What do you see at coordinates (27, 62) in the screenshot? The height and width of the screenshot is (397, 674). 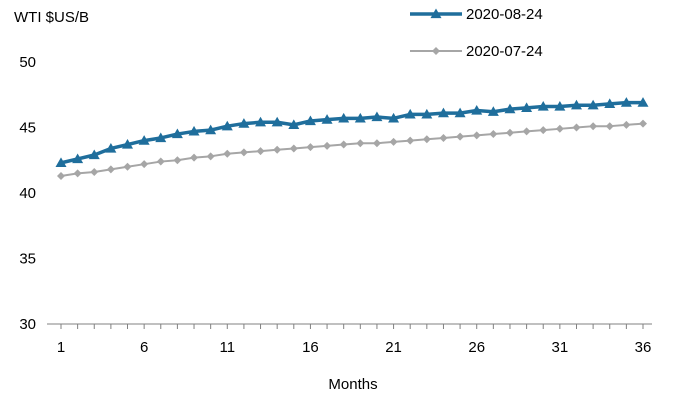 I see `y-tick-label: 50` at bounding box center [27, 62].